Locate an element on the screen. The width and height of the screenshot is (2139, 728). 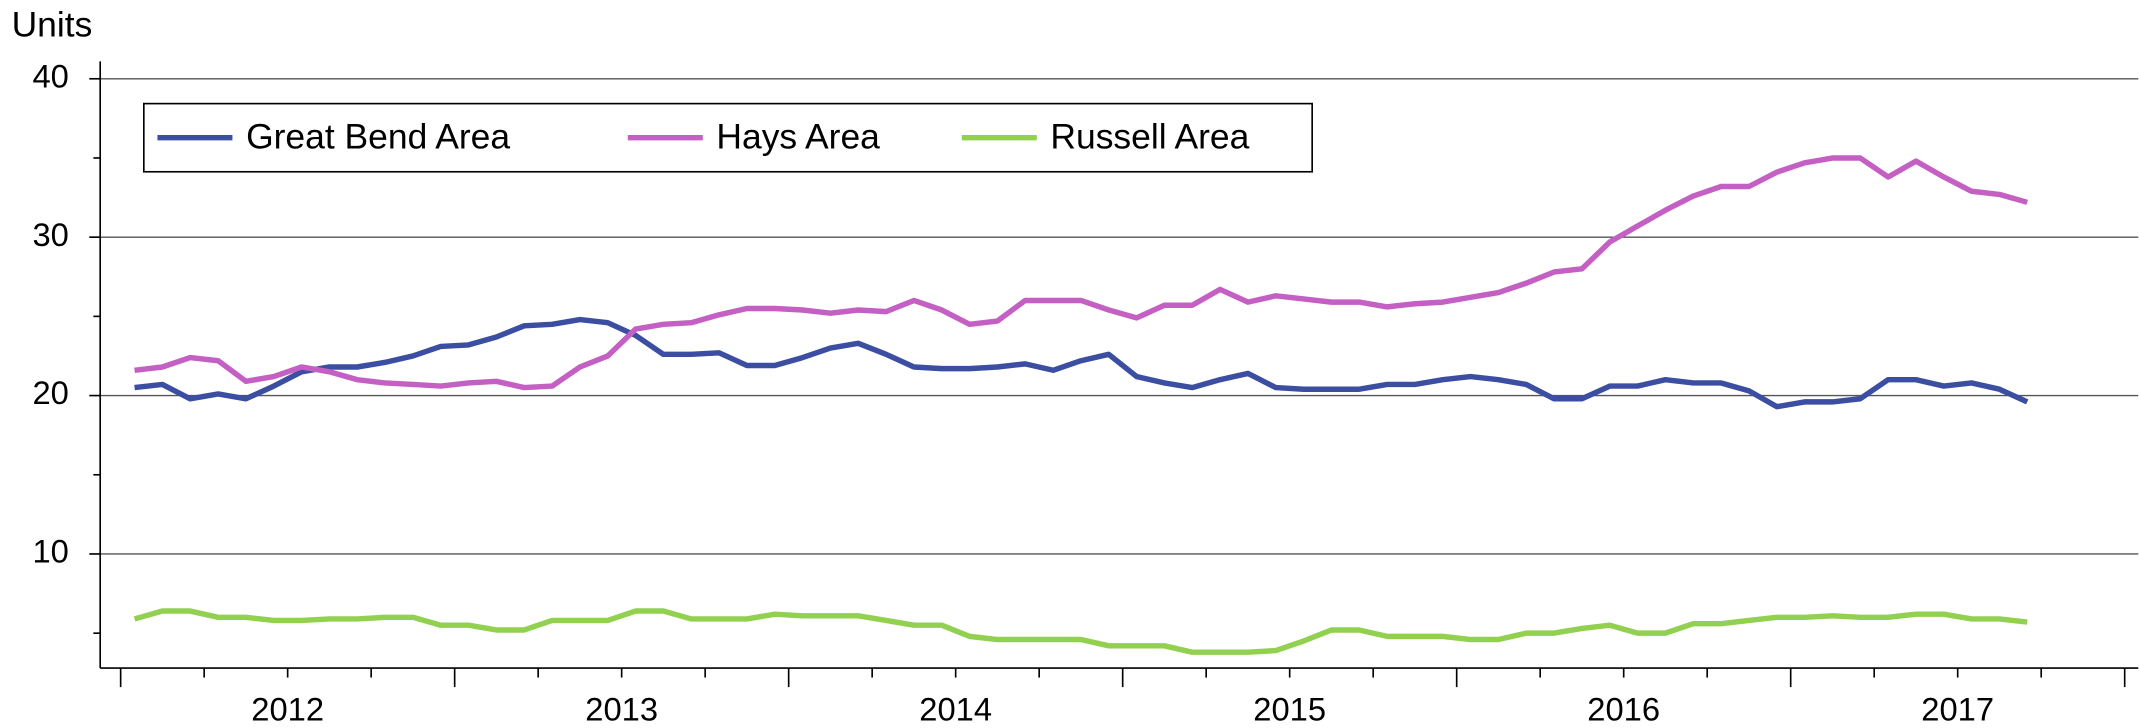
legend: Great Bend Area Hays Area Russell Area is located at coordinates (728, 137).